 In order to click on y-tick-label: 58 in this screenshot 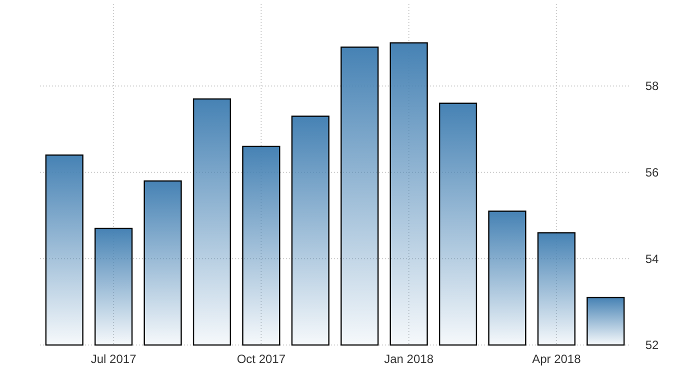, I will do `click(652, 86)`.